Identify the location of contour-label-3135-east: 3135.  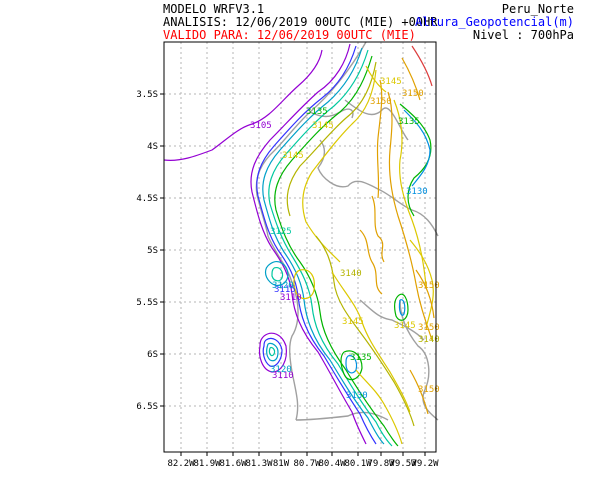
(409, 122).